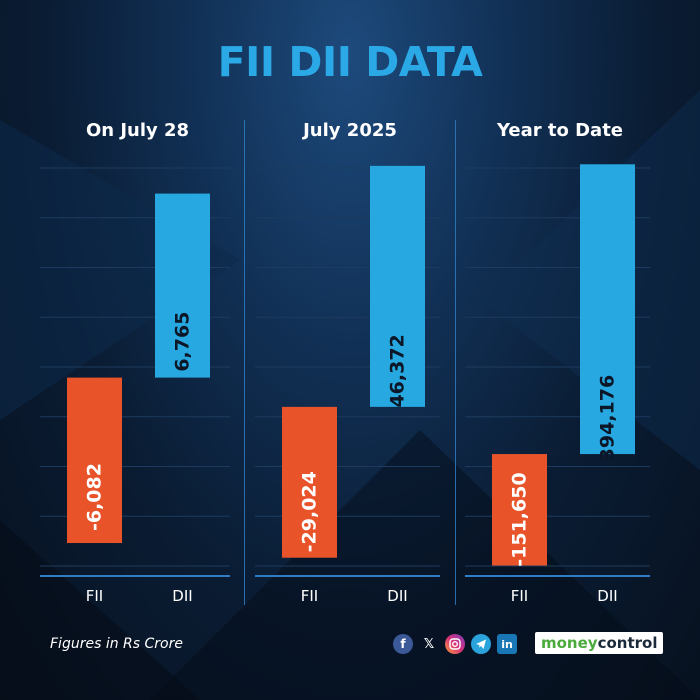  What do you see at coordinates (350, 130) in the screenshot?
I see `chart-title: July 2025` at bounding box center [350, 130].